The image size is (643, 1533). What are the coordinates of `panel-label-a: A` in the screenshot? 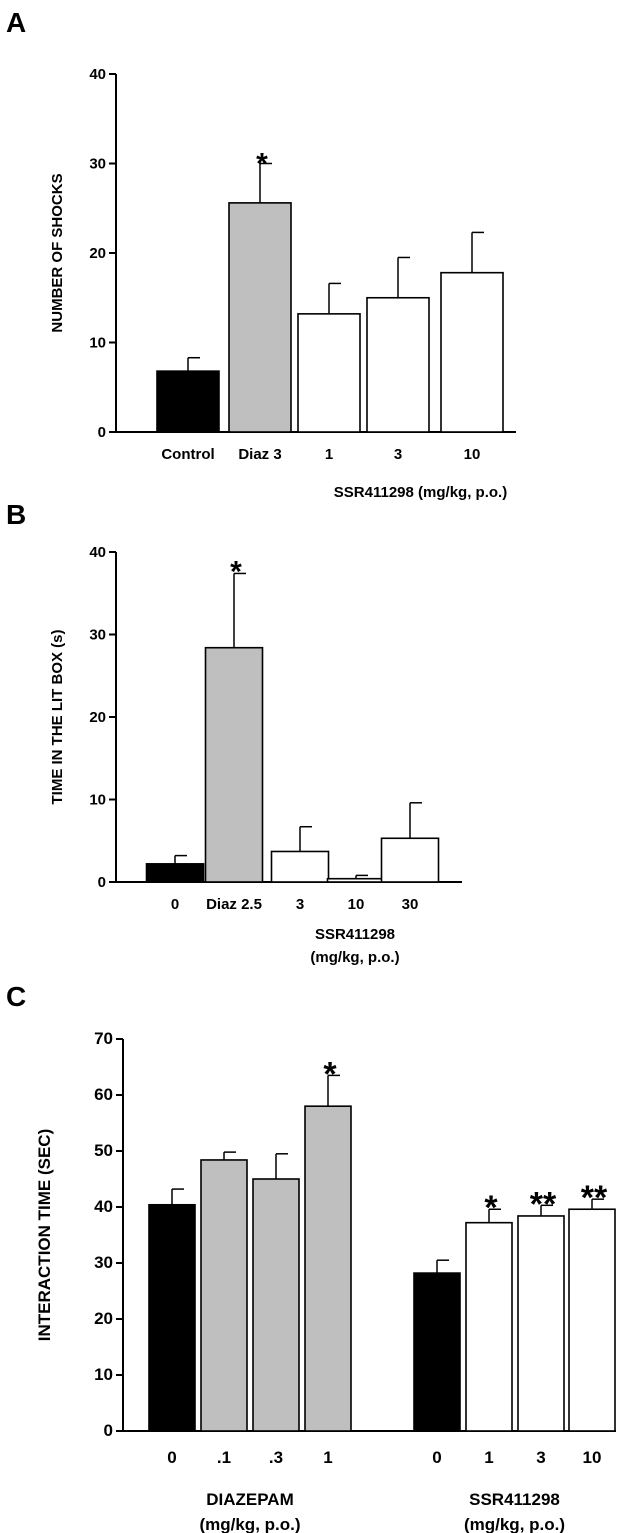 It's located at (16, 22).